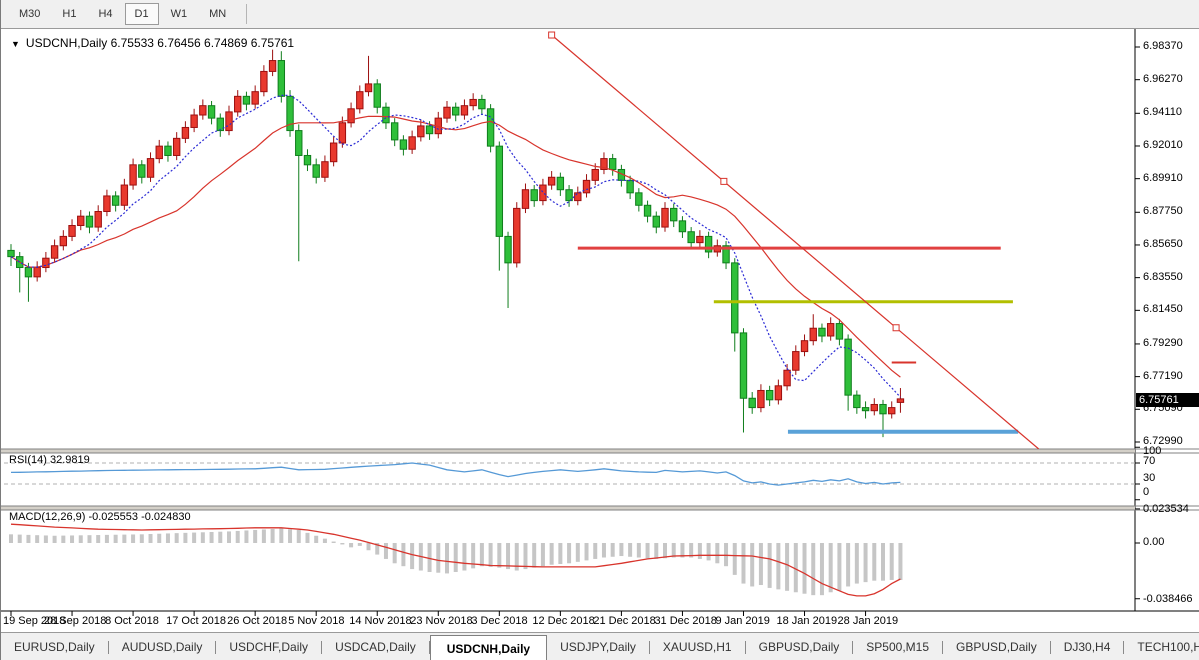  I want to click on chart-tab-gbpusd-7: GBPUSD,Daily, so click(799, 647).